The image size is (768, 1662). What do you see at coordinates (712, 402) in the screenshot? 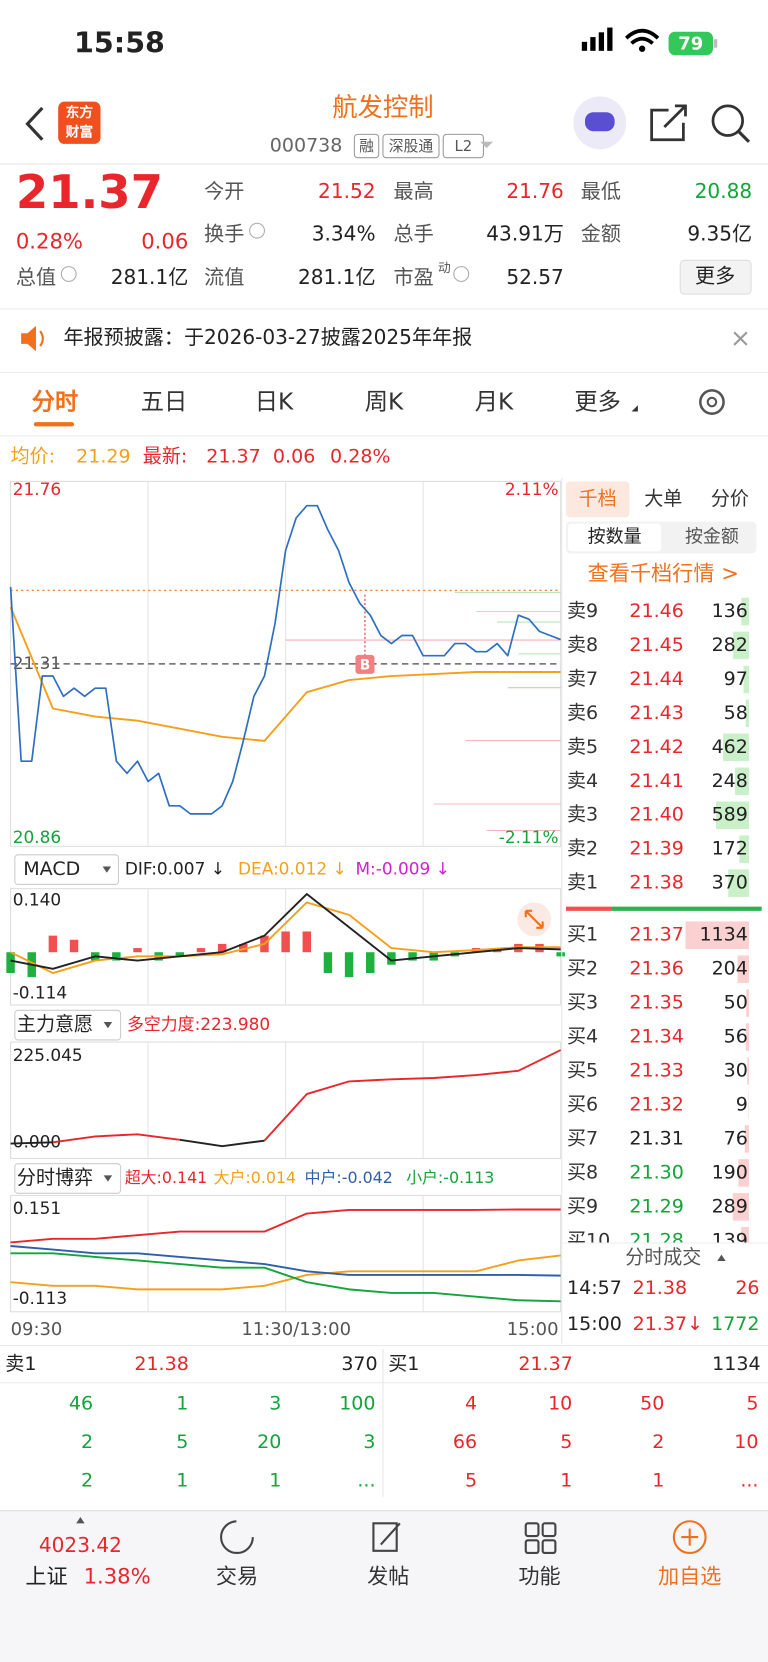
I see `settings-icon` at bounding box center [712, 402].